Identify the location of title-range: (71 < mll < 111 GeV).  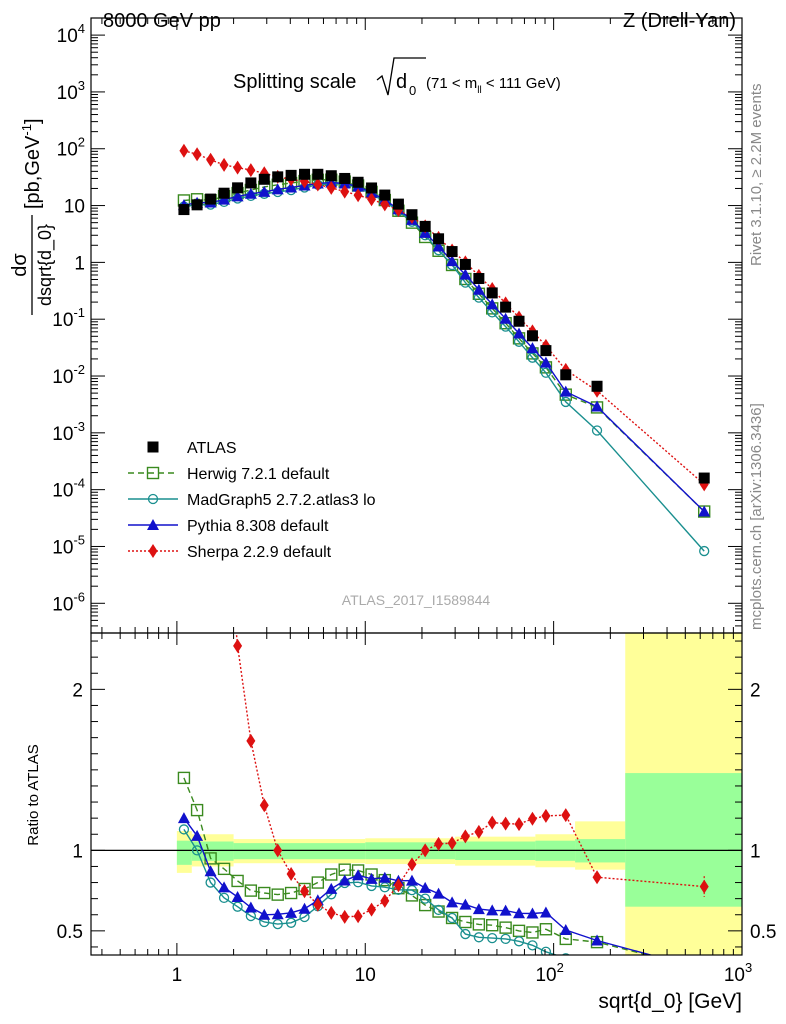
(493, 85).